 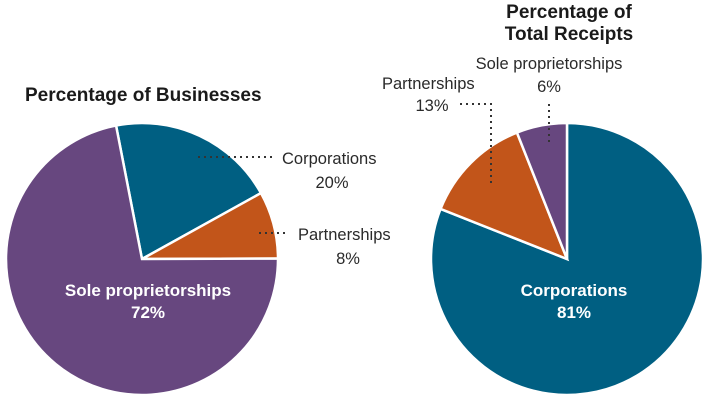 I want to click on sole-proprietorships-value-2: 6%, so click(x=549, y=87).